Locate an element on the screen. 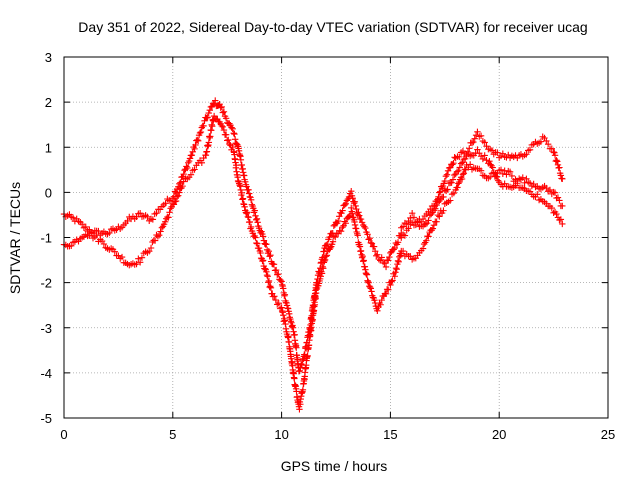  y-axis-label: SDTVAR / TECUs is located at coordinates (15, 238).